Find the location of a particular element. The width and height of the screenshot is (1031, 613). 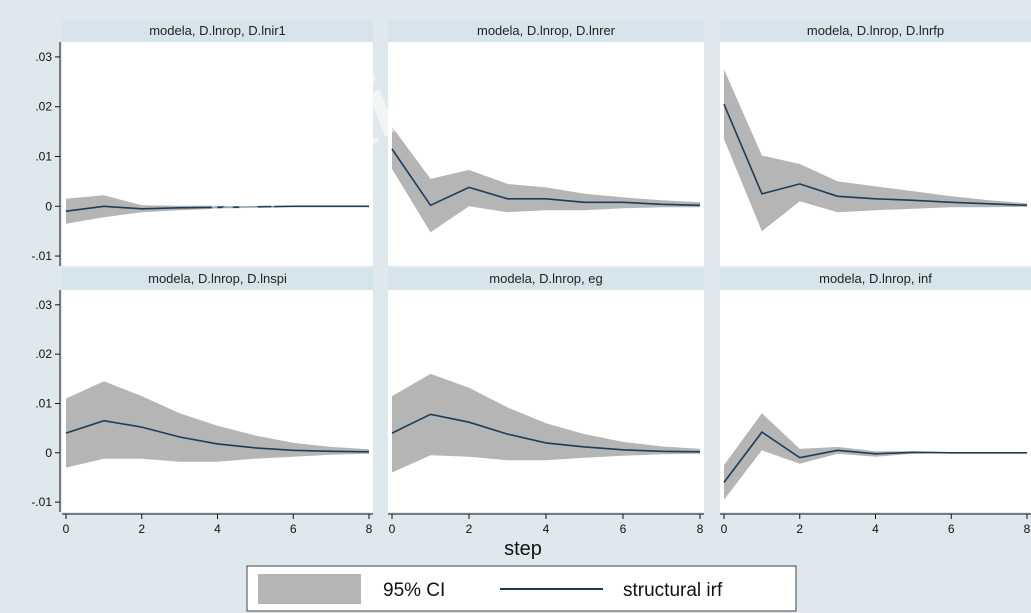

panel-5: modela, D.lnrop, eg is located at coordinates (546, 390).